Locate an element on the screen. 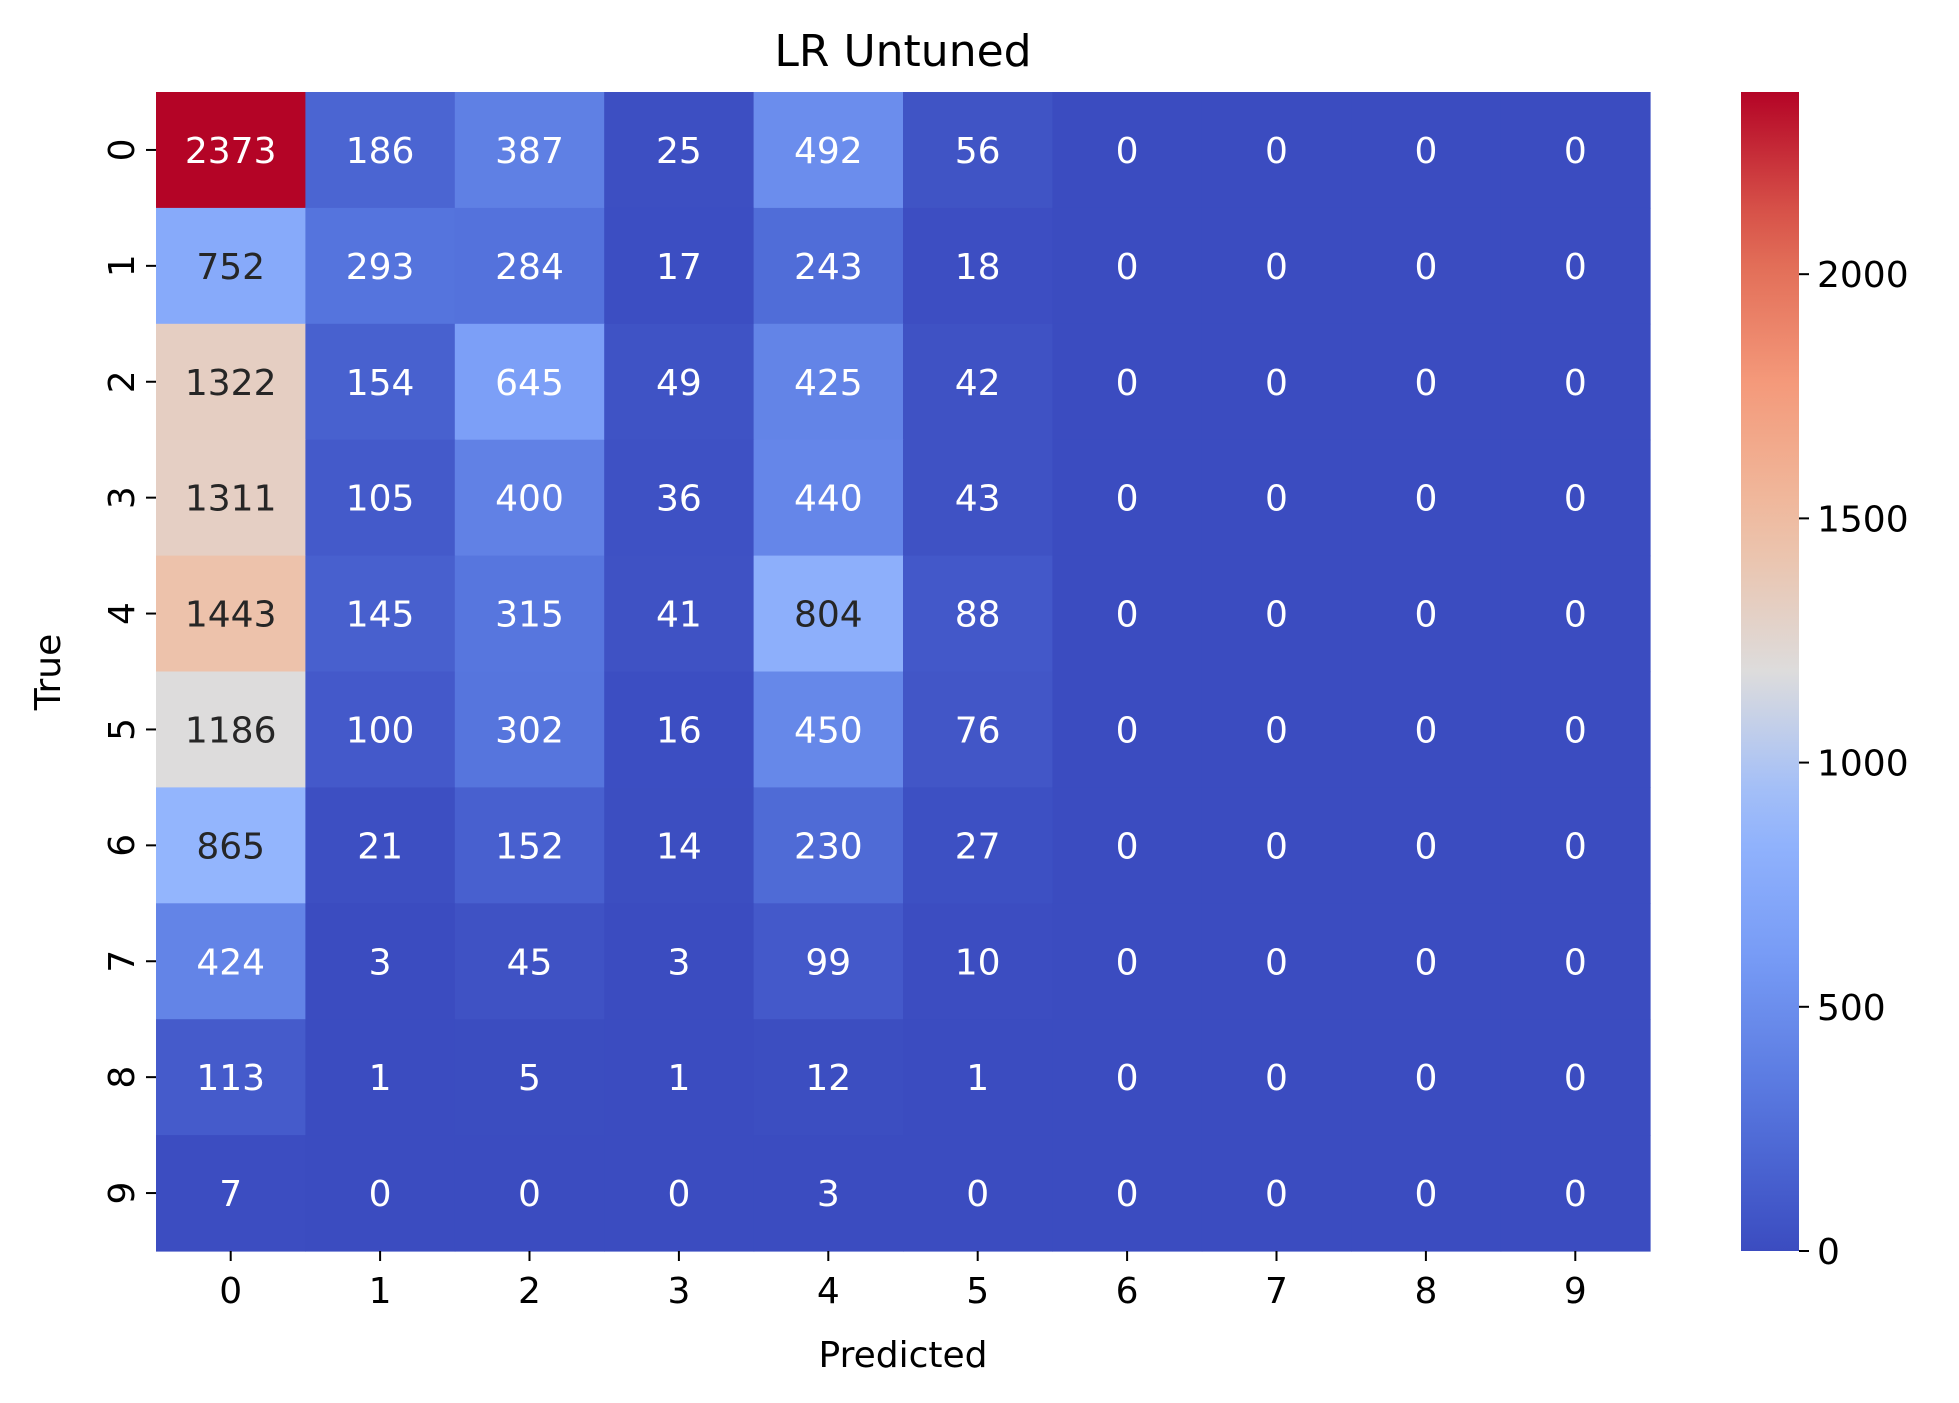 The image size is (1959, 1403). y-tick-label: 8 is located at coordinates (122, 1077).